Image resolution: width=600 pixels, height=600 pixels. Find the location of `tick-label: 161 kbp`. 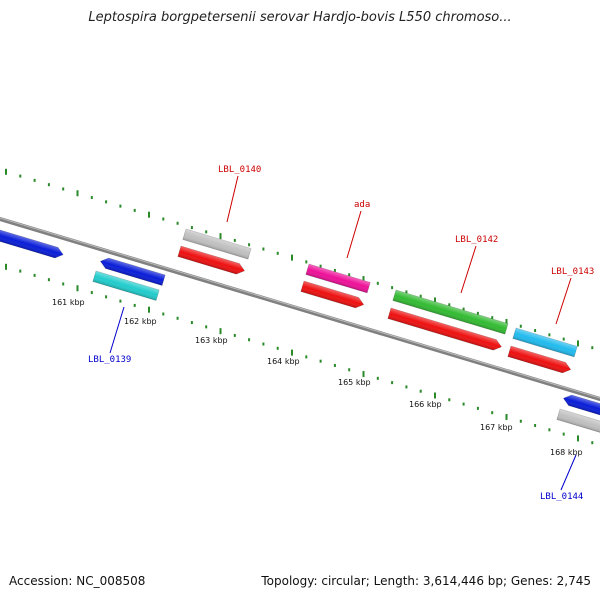

tick-label: 161 kbp is located at coordinates (68, 302).